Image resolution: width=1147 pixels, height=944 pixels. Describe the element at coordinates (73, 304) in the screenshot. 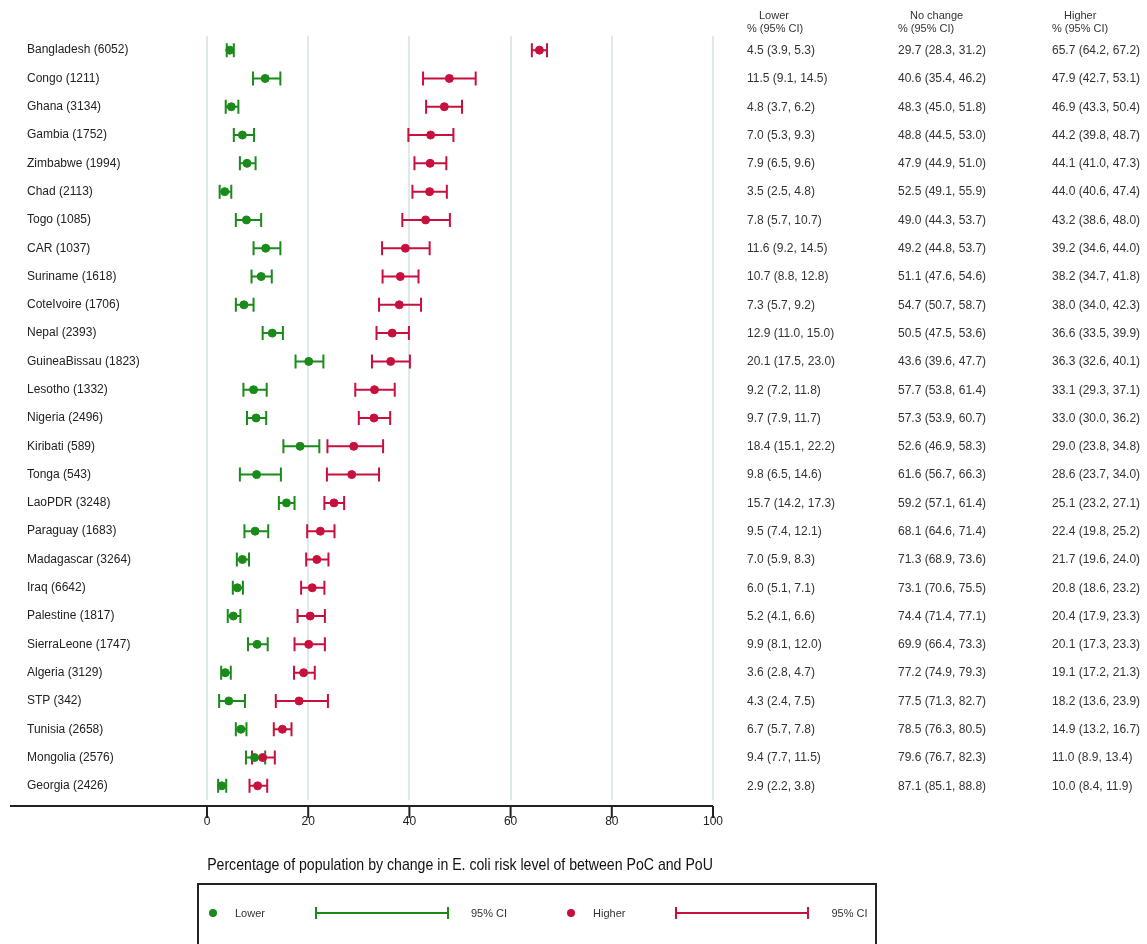

I see `y-tick-label: CoteIvoire (1706)` at that location.